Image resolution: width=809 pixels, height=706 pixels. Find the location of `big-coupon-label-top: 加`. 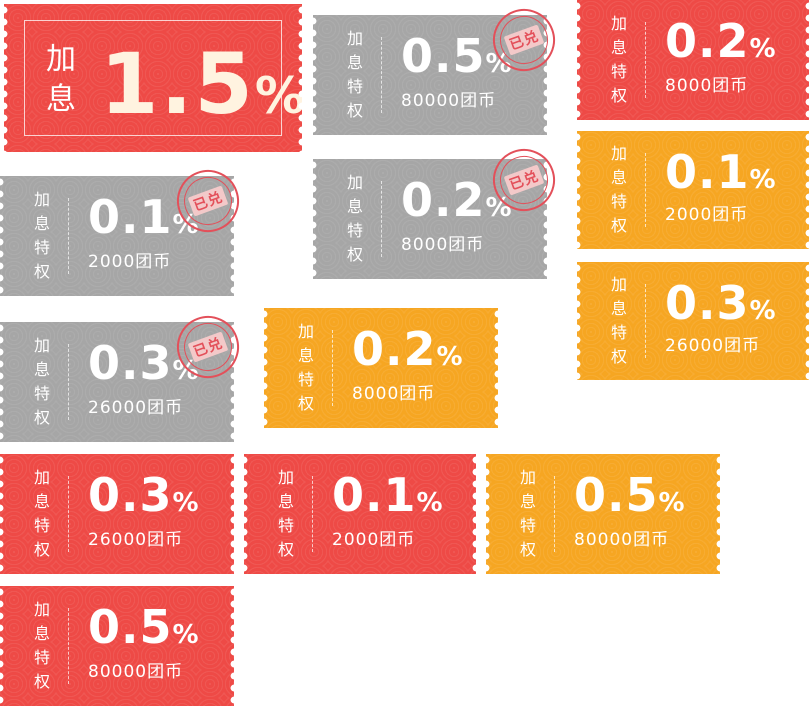

big-coupon-label-top: 加 is located at coordinates (61, 59).